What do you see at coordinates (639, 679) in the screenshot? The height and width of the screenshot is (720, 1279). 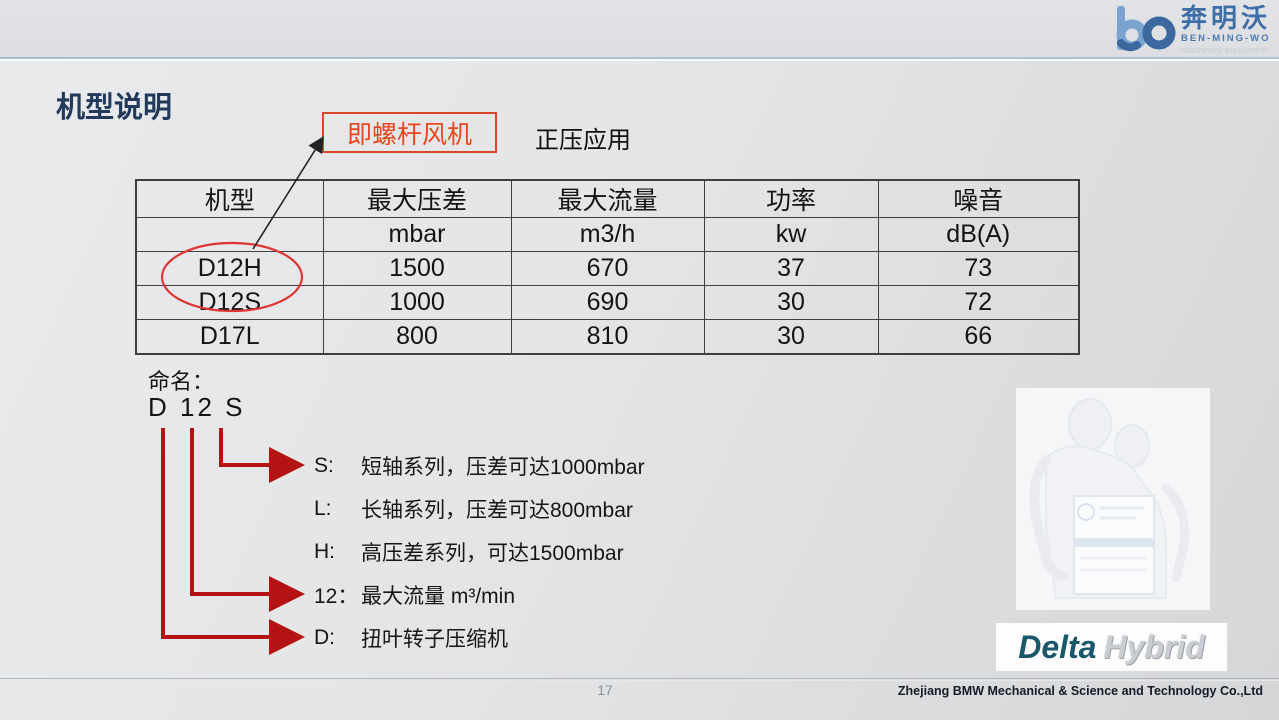 I see `footer-divider` at bounding box center [639, 679].